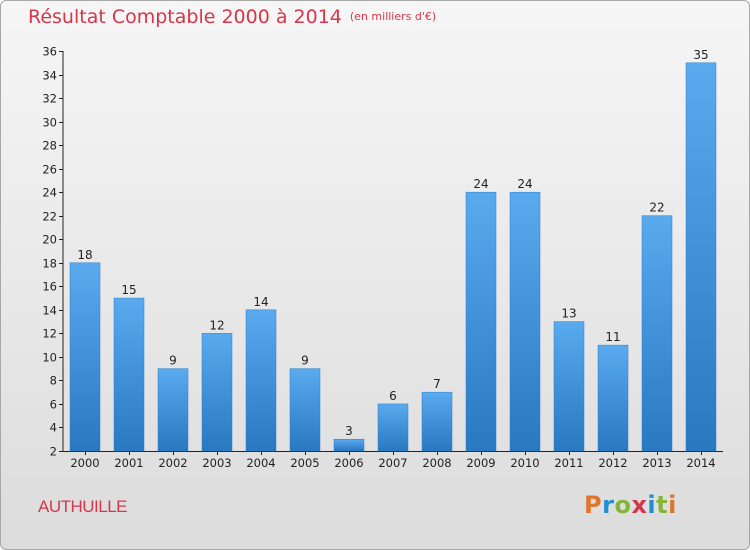  What do you see at coordinates (49, 170) in the screenshot?
I see `y-tick-label: 26` at bounding box center [49, 170].